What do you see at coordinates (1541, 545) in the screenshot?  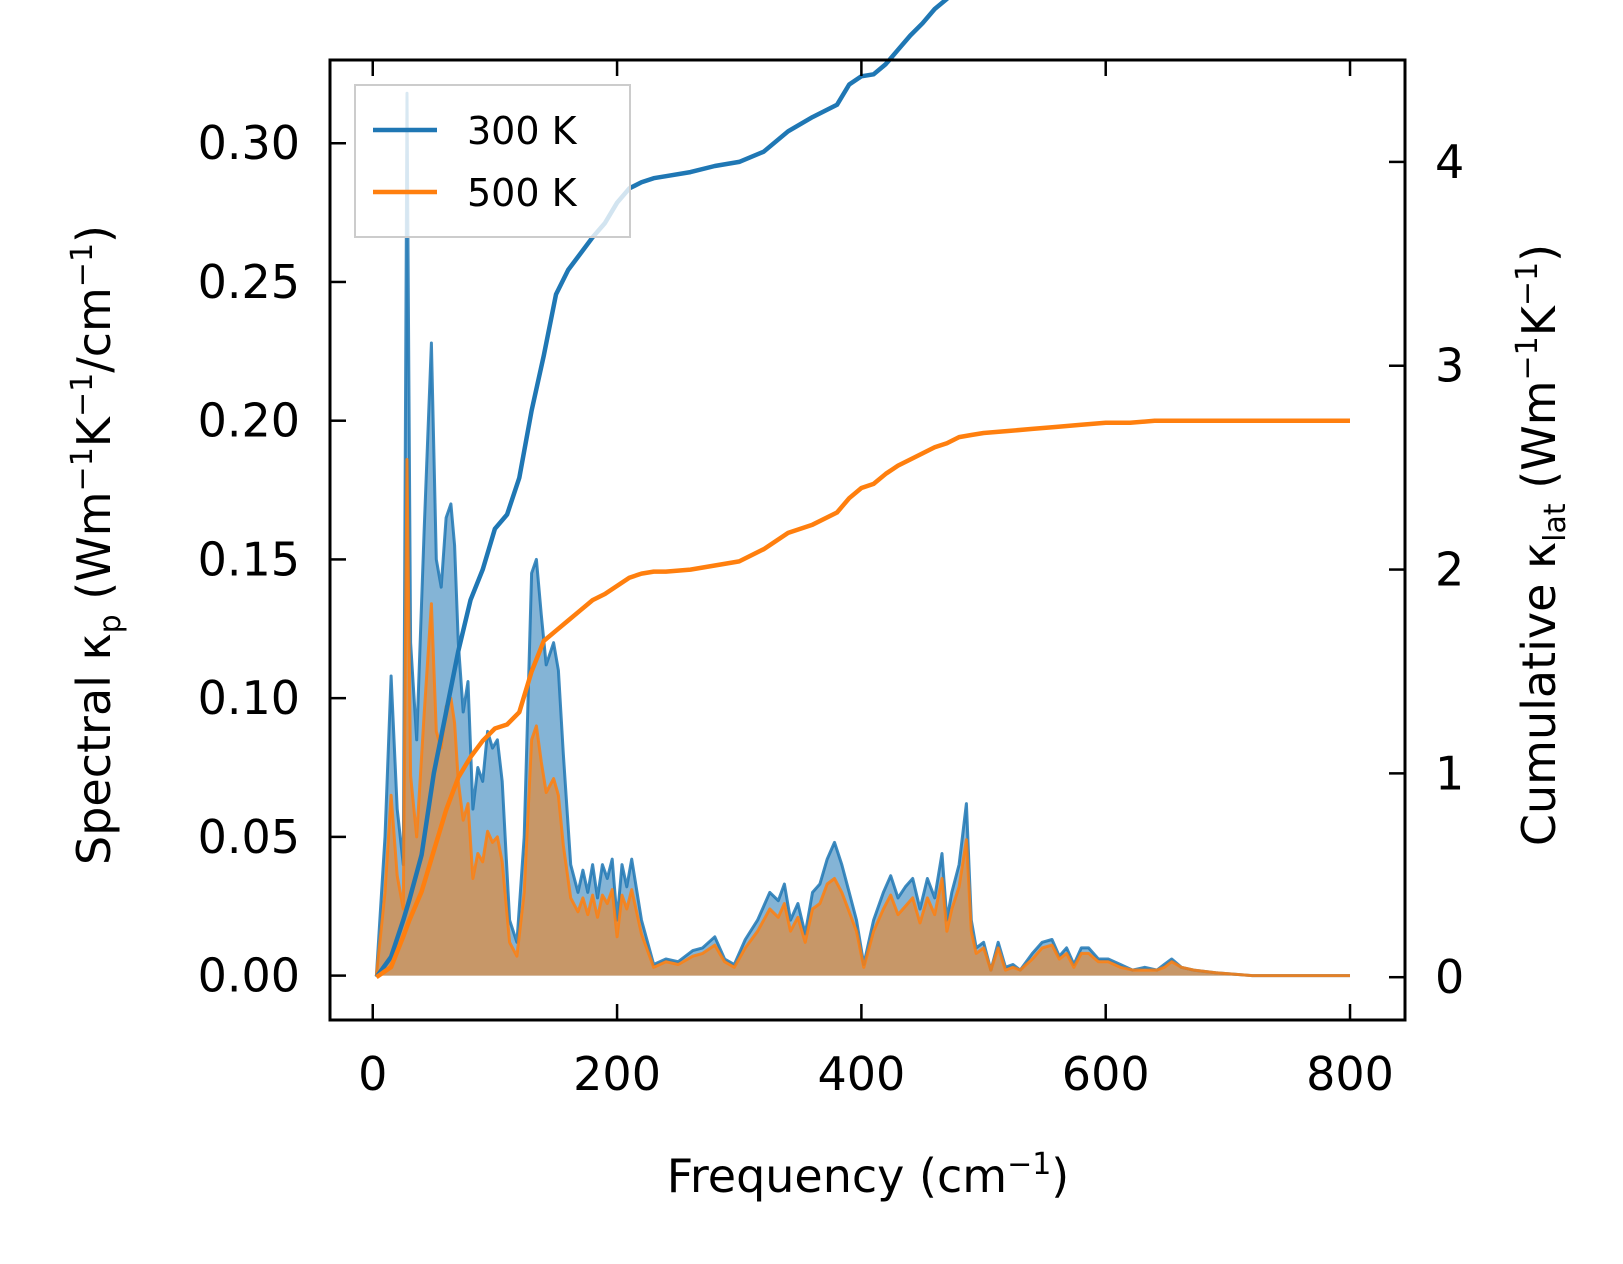 I see `right-y-axis-title: Cumulative κlat (Wm−1K−1)` at bounding box center [1541, 545].